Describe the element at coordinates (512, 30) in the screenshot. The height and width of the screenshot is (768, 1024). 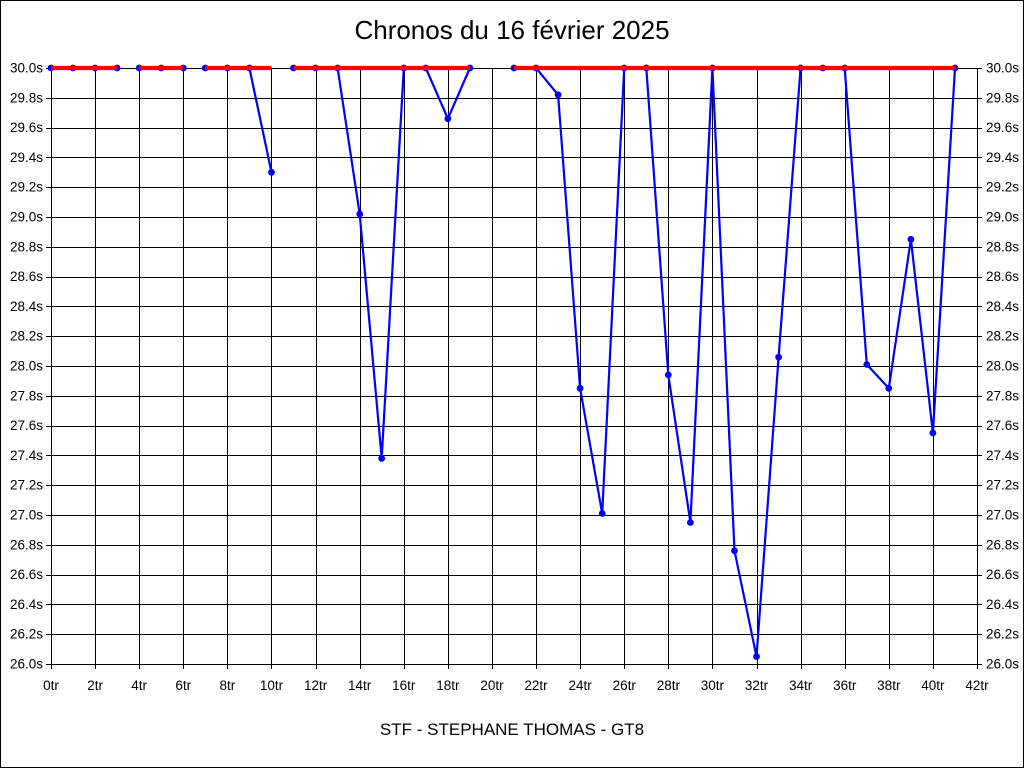
I see `chart-title: Chronos du 16 février 2025` at that location.